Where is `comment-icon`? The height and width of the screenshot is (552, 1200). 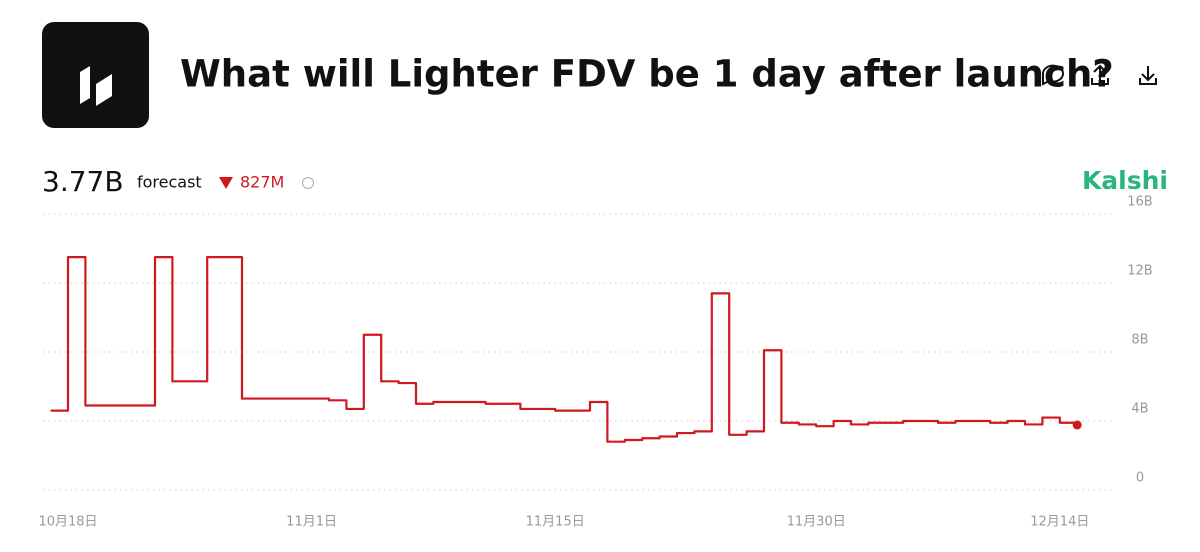 comment-icon is located at coordinates (1052, 75).